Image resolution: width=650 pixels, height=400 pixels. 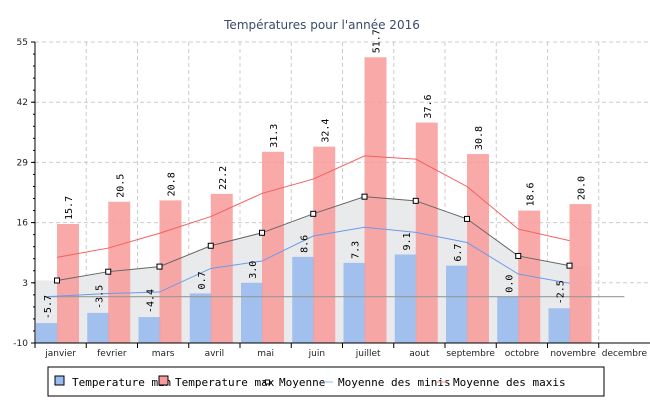 I want to click on x-tick-label: juillet, so click(x=368, y=354).